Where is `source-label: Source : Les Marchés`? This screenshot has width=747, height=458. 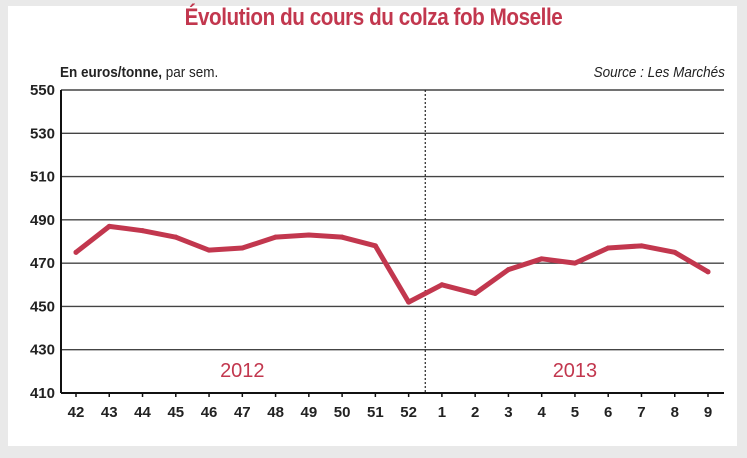
source-label: Source : Les Marchés is located at coordinates (659, 72).